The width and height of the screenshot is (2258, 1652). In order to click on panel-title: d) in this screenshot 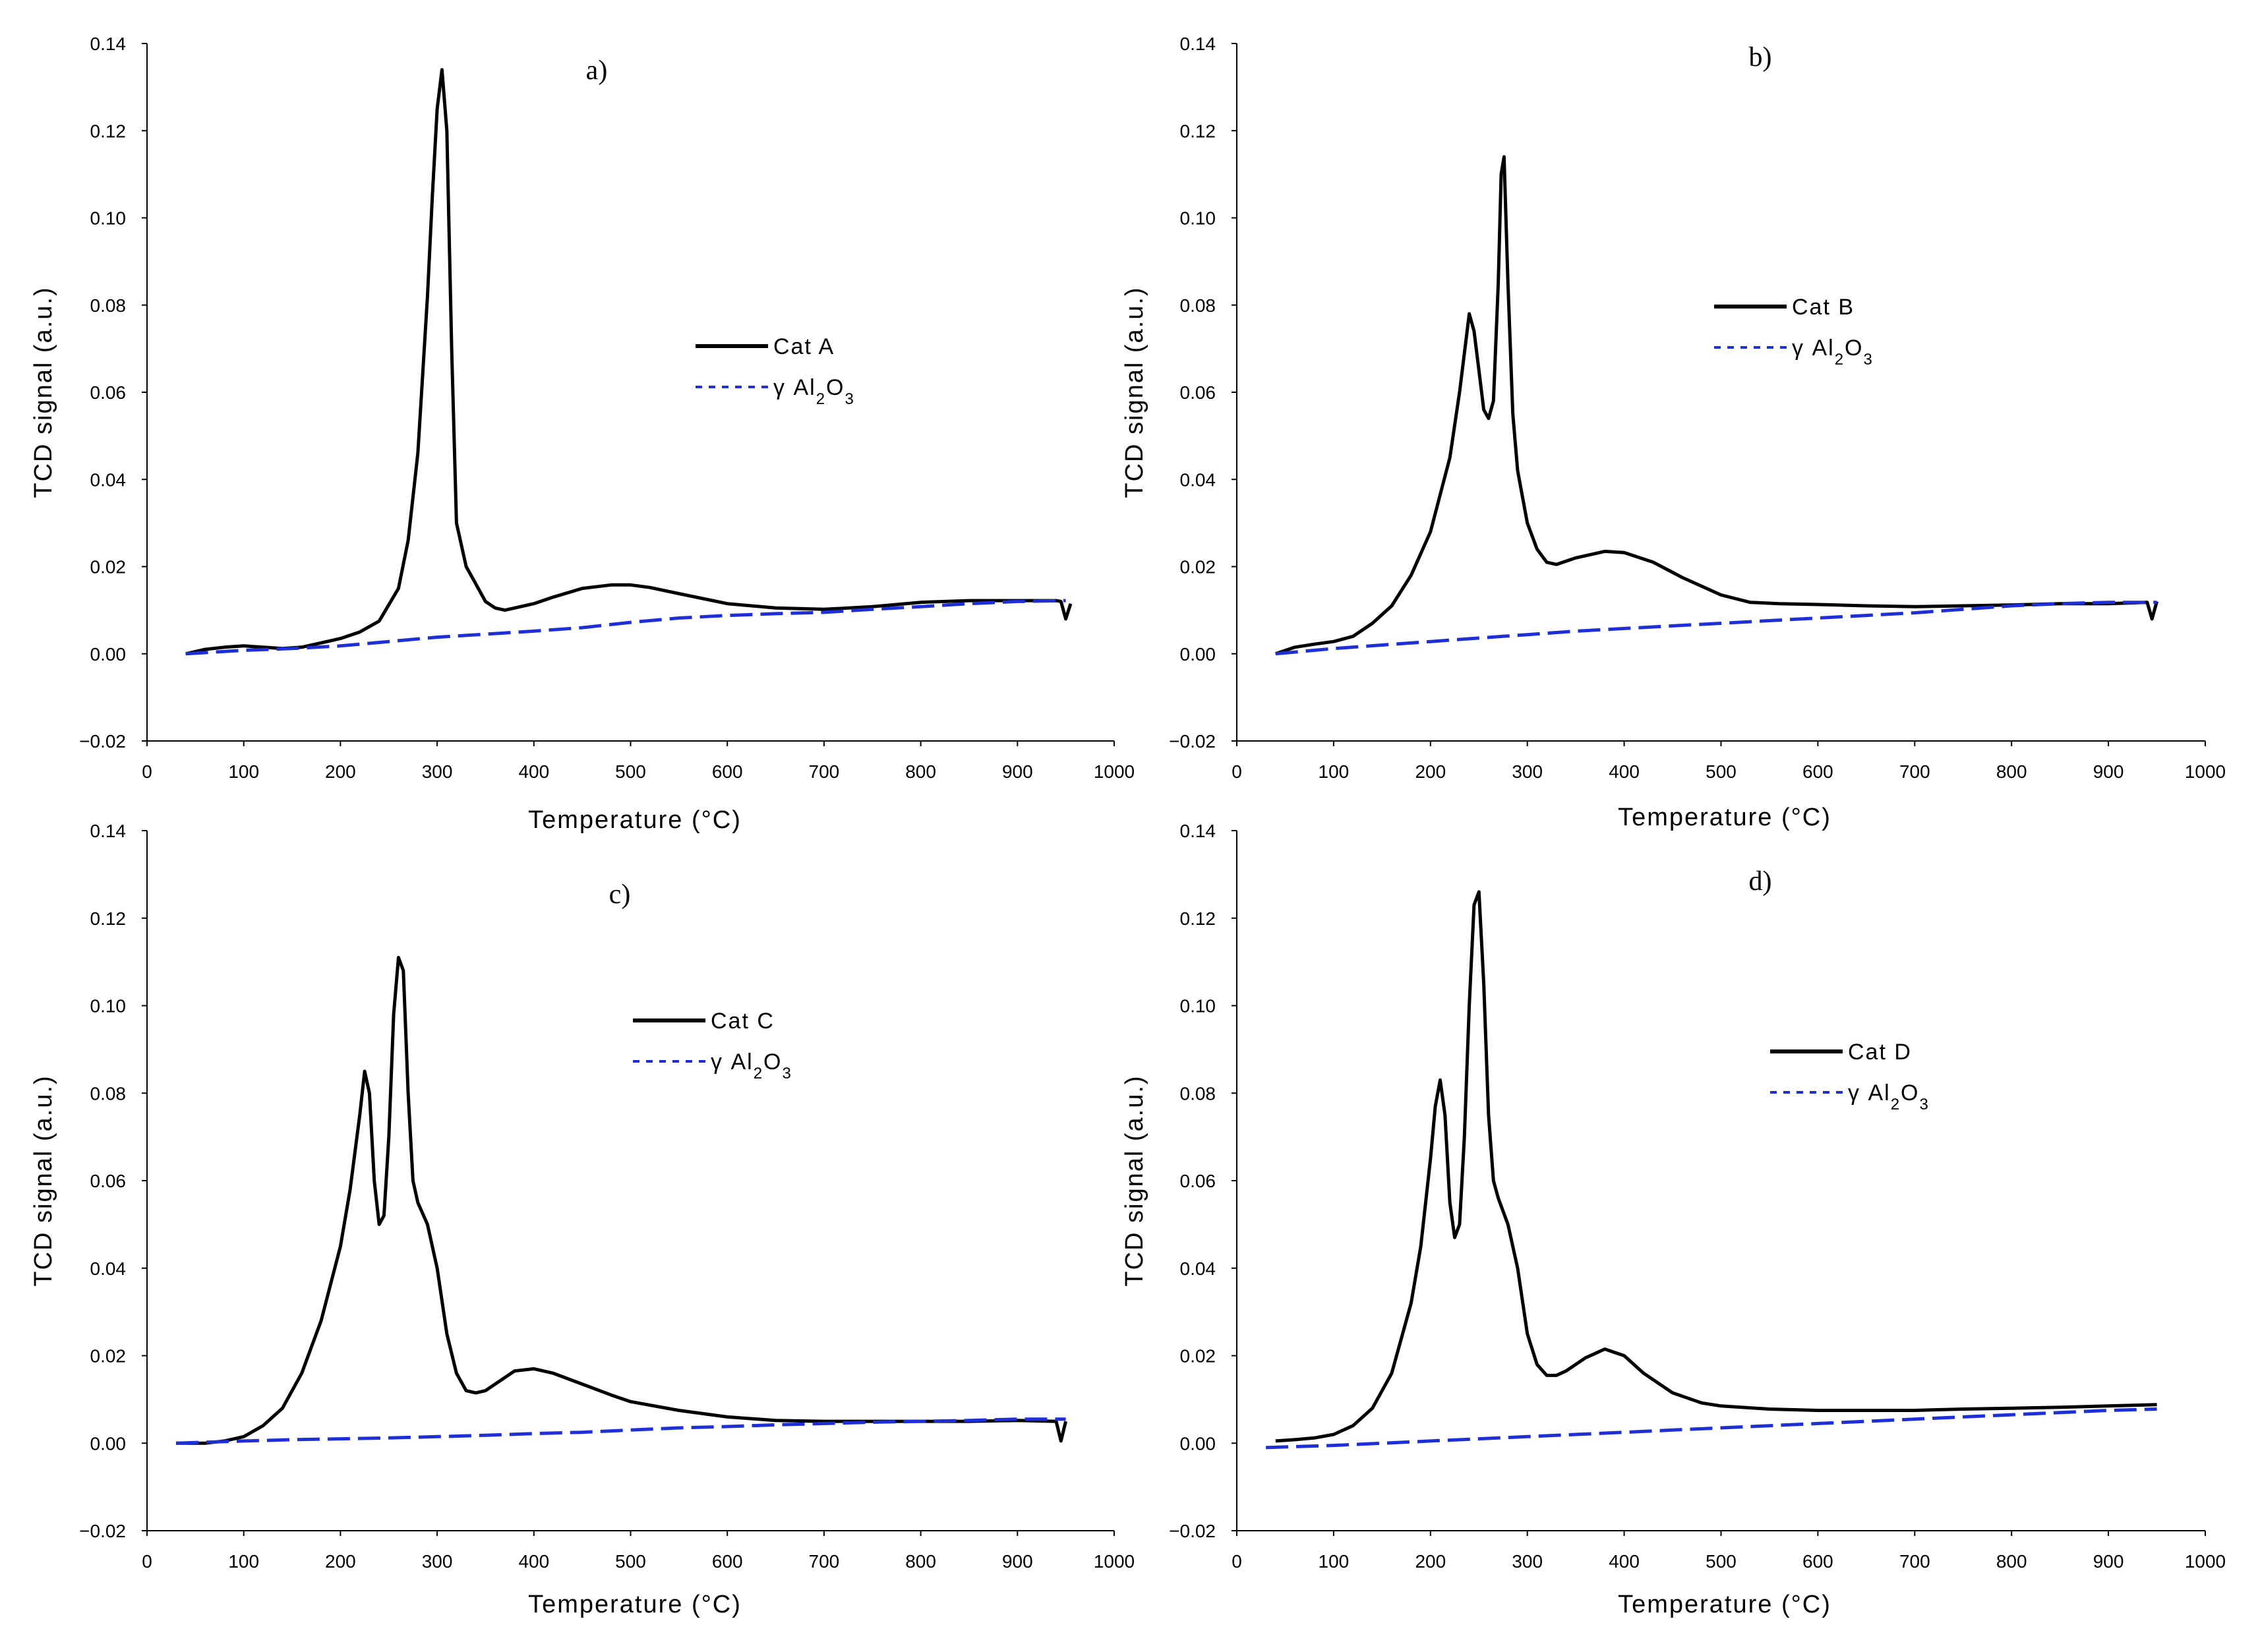, I will do `click(1760, 881)`.